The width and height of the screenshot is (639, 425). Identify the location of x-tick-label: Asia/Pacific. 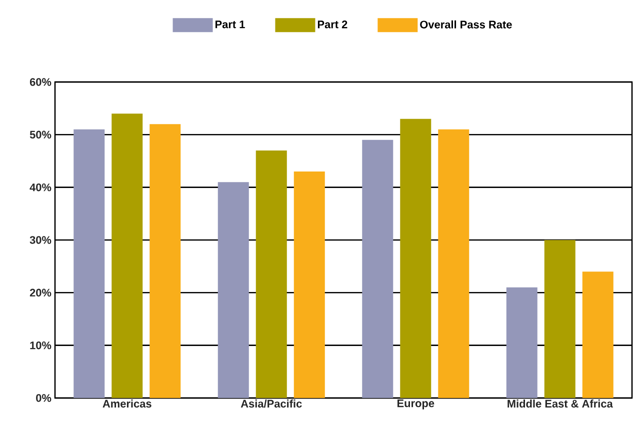
(271, 404).